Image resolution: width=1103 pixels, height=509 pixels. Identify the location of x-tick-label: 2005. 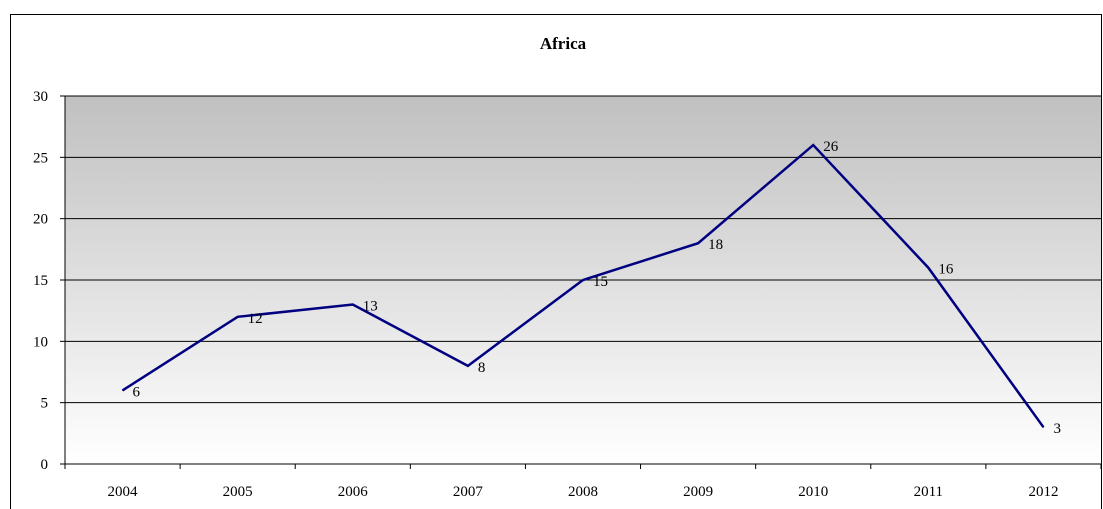
(238, 492).